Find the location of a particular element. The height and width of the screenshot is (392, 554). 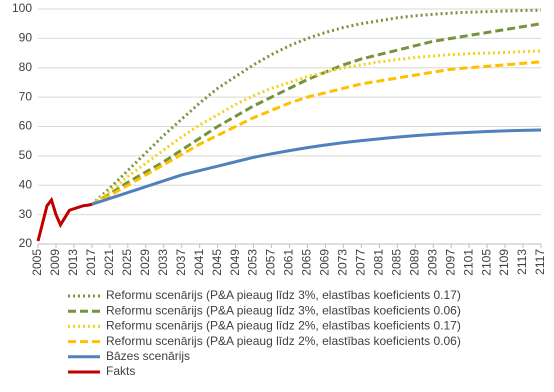

x-tick-label: 2077 is located at coordinates (361, 262).